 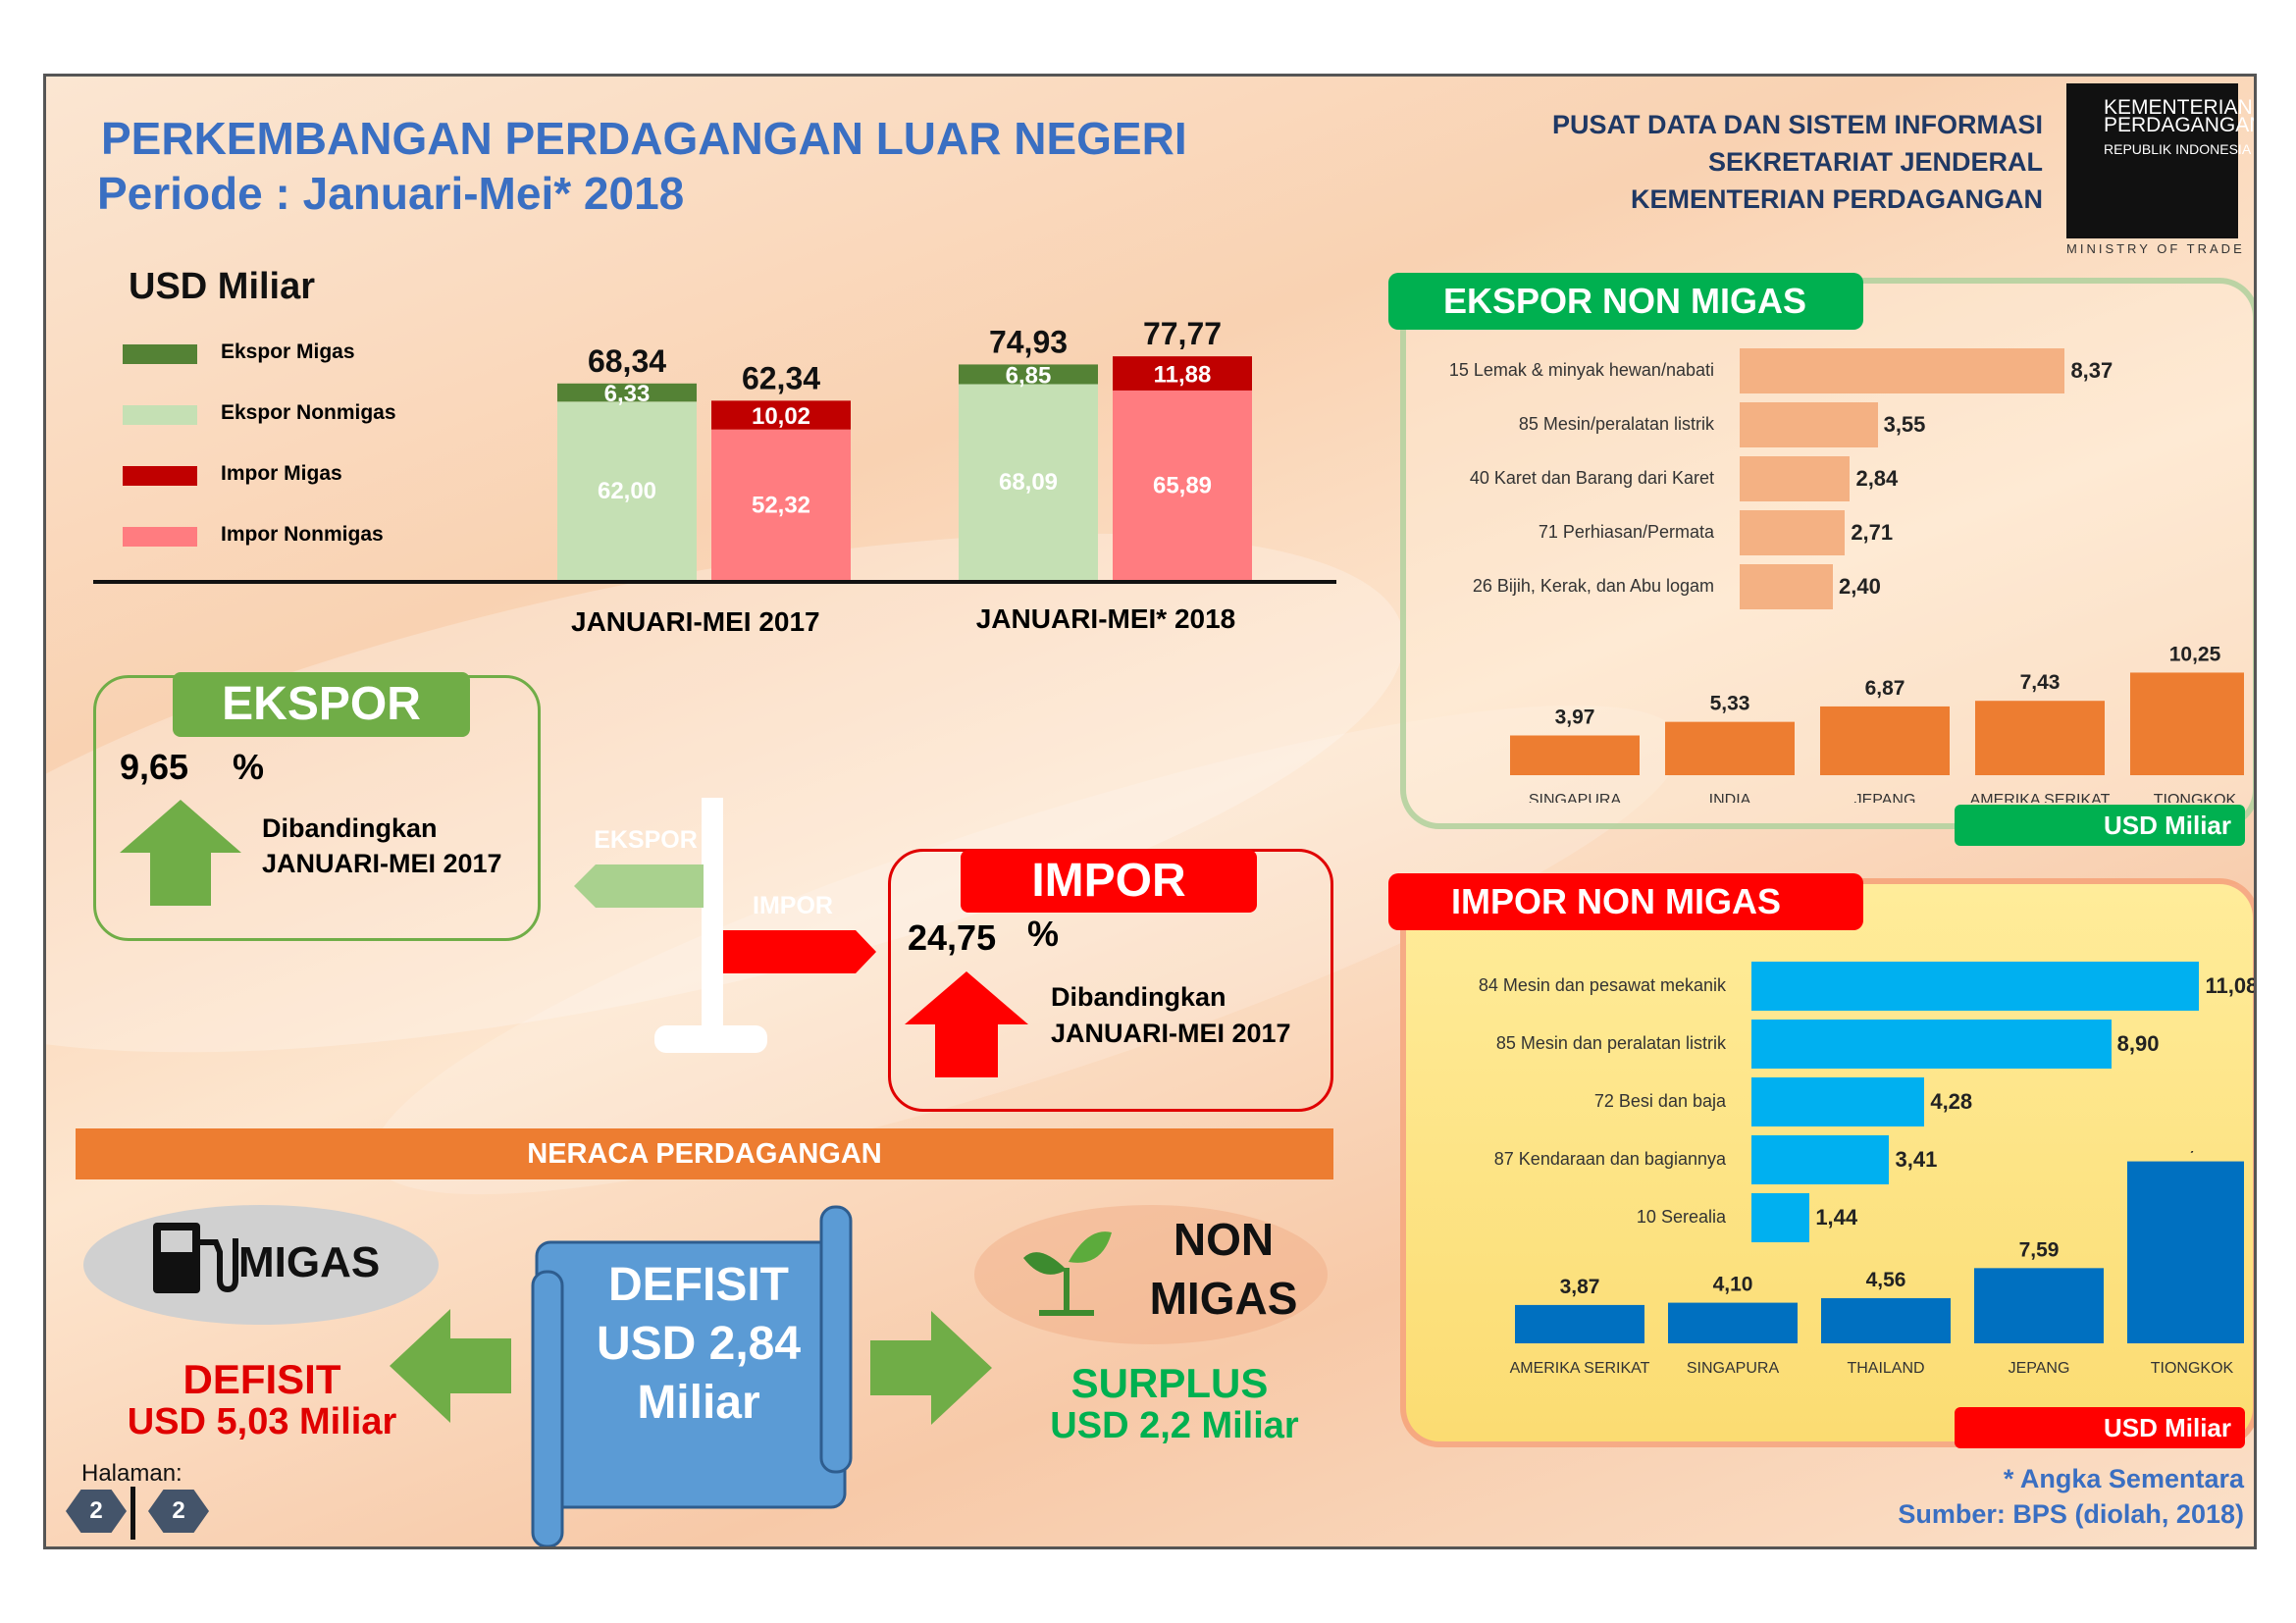 What do you see at coordinates (1171, 1016) in the screenshot?
I see `impor-compare-text: Dibandingkan JANUARI-MEI 2017` at bounding box center [1171, 1016].